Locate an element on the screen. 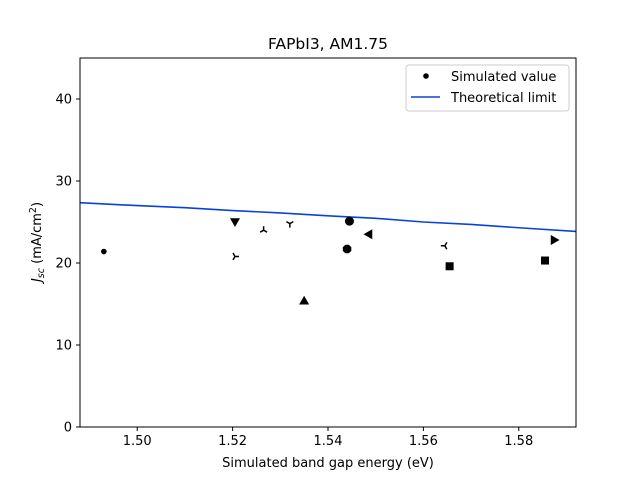 This screenshot has width=640, height=480. legend-theoretical-label: Theoretical limit is located at coordinates (503, 98).